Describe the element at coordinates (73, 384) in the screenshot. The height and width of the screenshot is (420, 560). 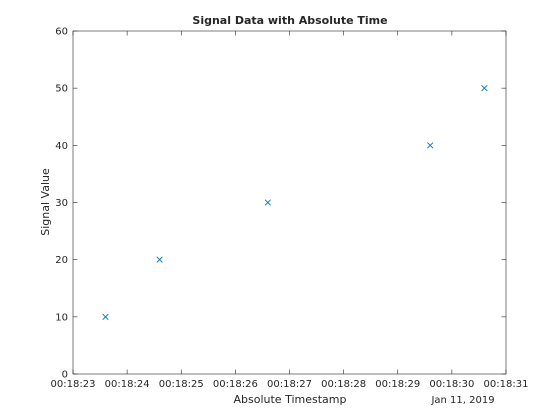
I see `x-tick-label: 00:18:23` at that location.